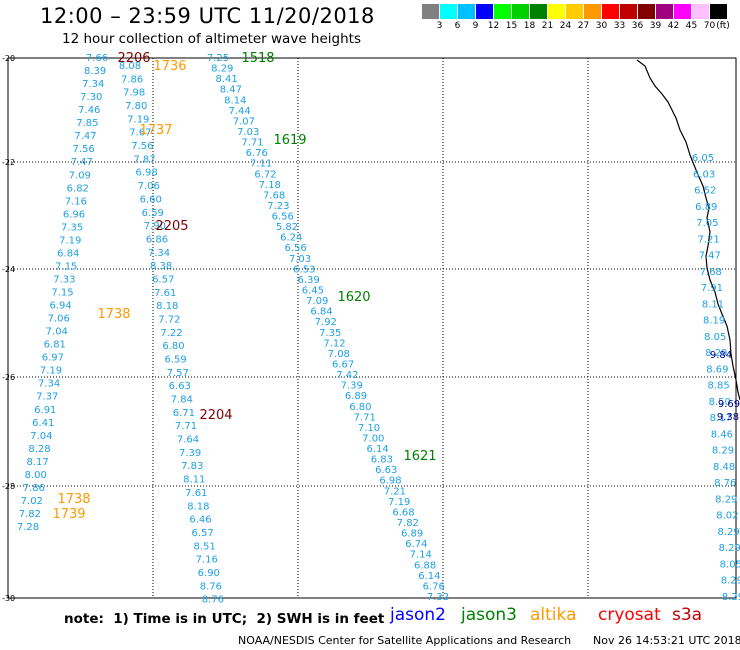  I want to click on swh-value: 7.67, so click(140, 133).